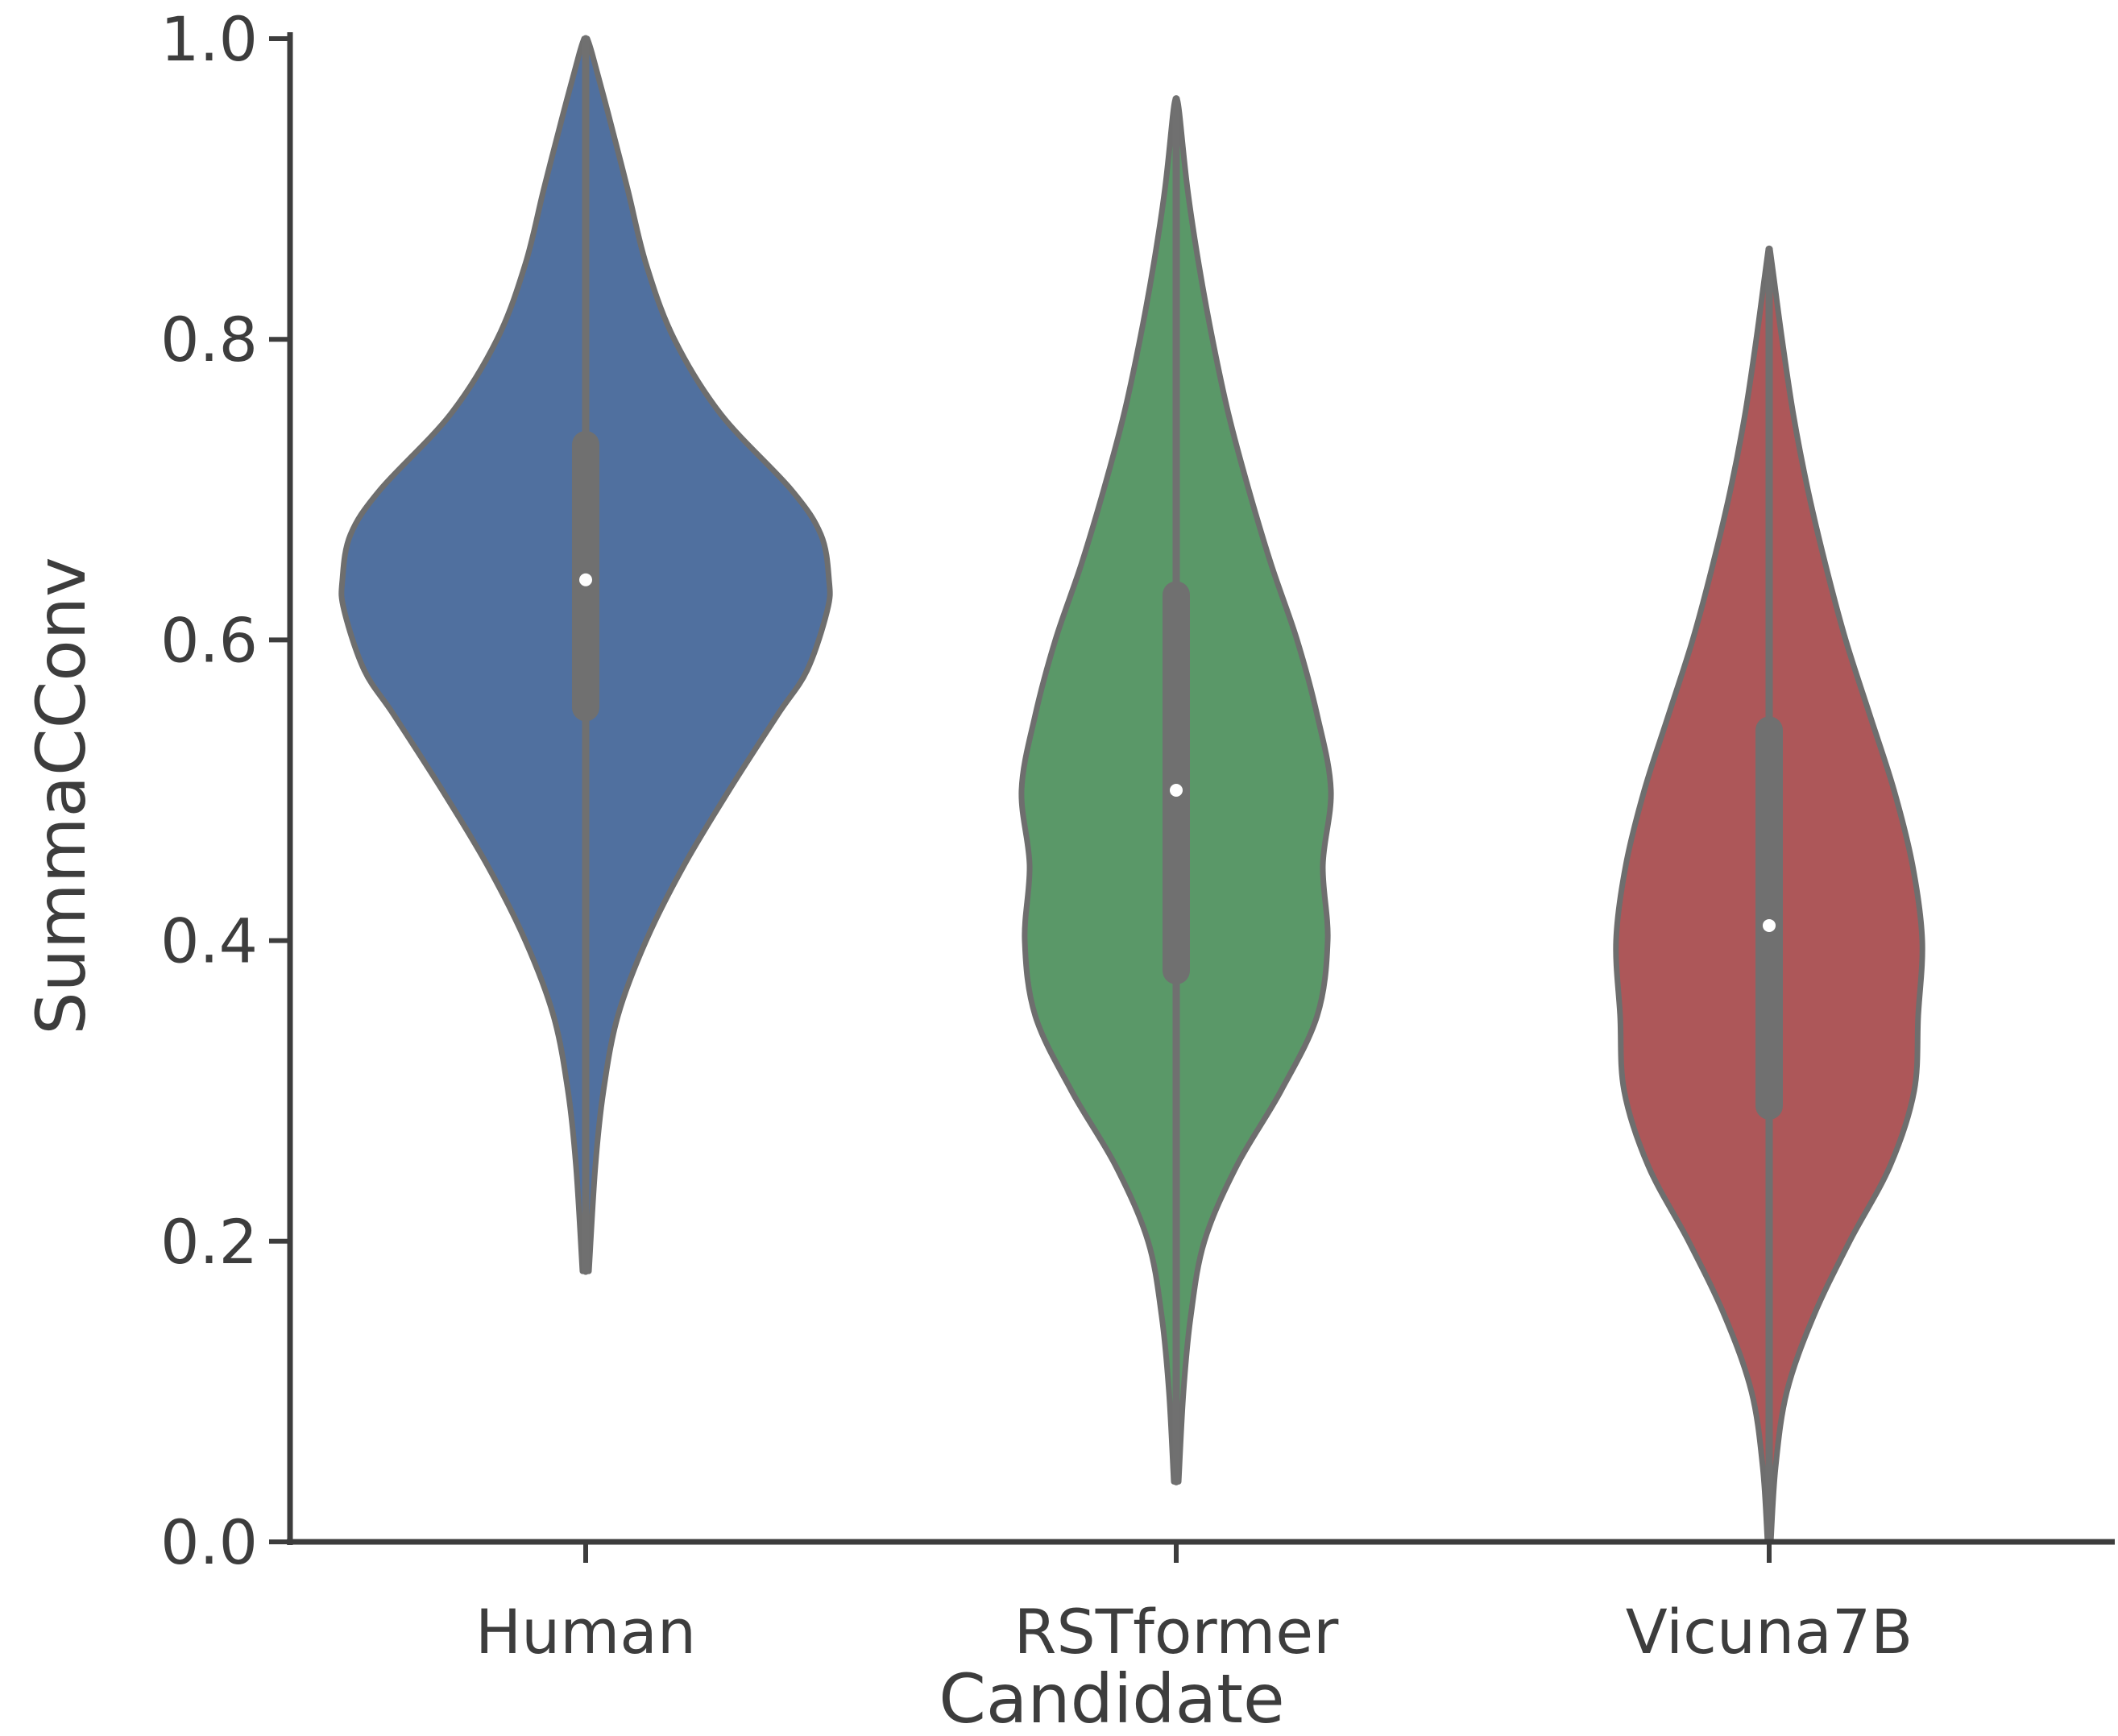 This screenshot has width=2118, height=1736. I want to click on violin-rstformer, so click(1176, 790).